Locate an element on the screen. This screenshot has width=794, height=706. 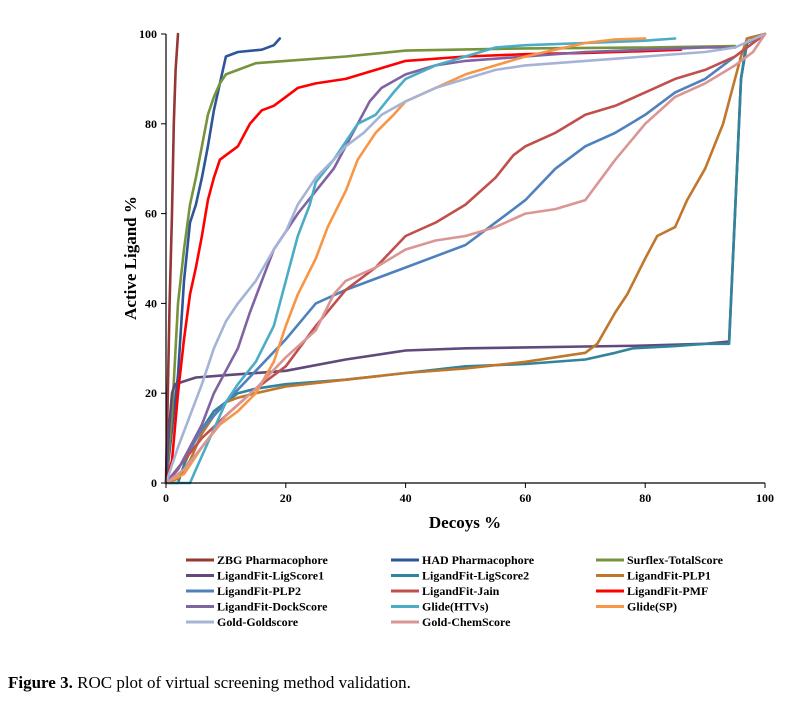
legend-label: ZBG Pharmacophore is located at coordinates (272, 560).